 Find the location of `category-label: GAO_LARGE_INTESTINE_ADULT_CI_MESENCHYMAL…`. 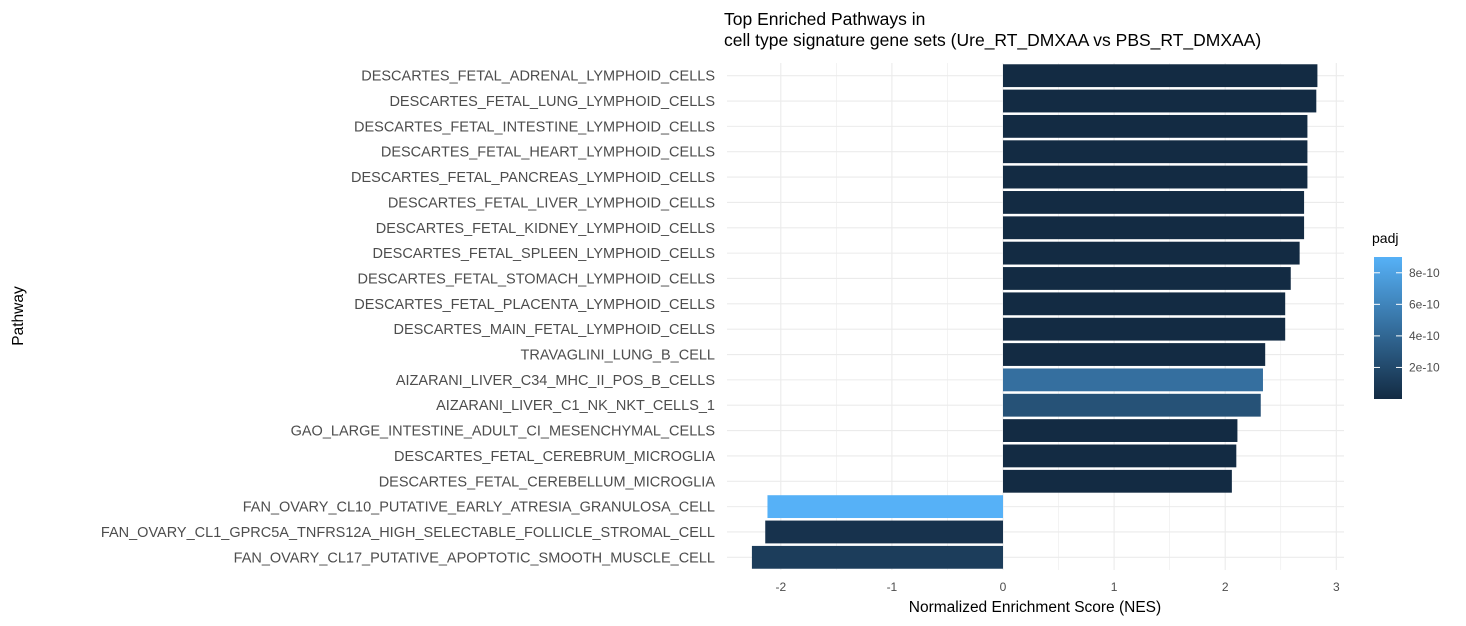

category-label: GAO_LARGE_INTESTINE_ADULT_CI_MESENCHYMAL… is located at coordinates (503, 432).